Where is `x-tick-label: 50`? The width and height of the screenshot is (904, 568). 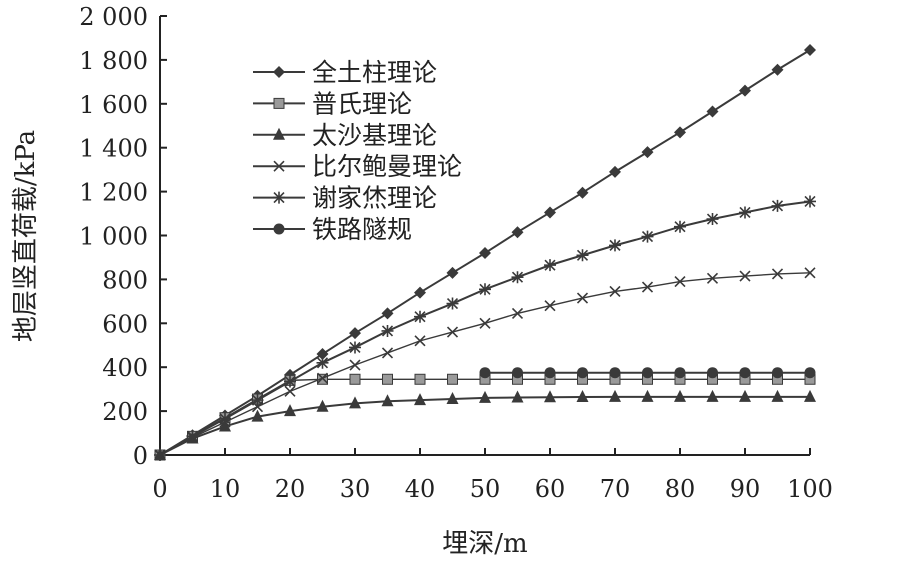
x-tick-label: 50 is located at coordinates (485, 489).